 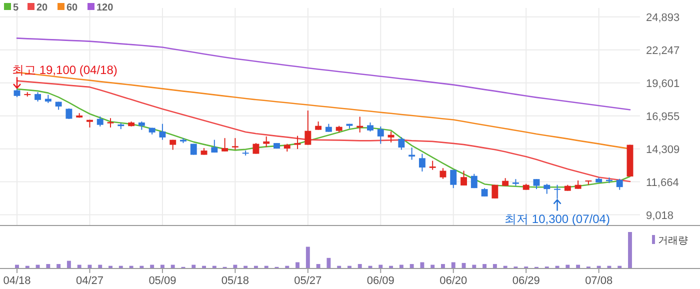 What do you see at coordinates (673, 241) in the screenshot?
I see `legend-label: 거래량` at bounding box center [673, 241].